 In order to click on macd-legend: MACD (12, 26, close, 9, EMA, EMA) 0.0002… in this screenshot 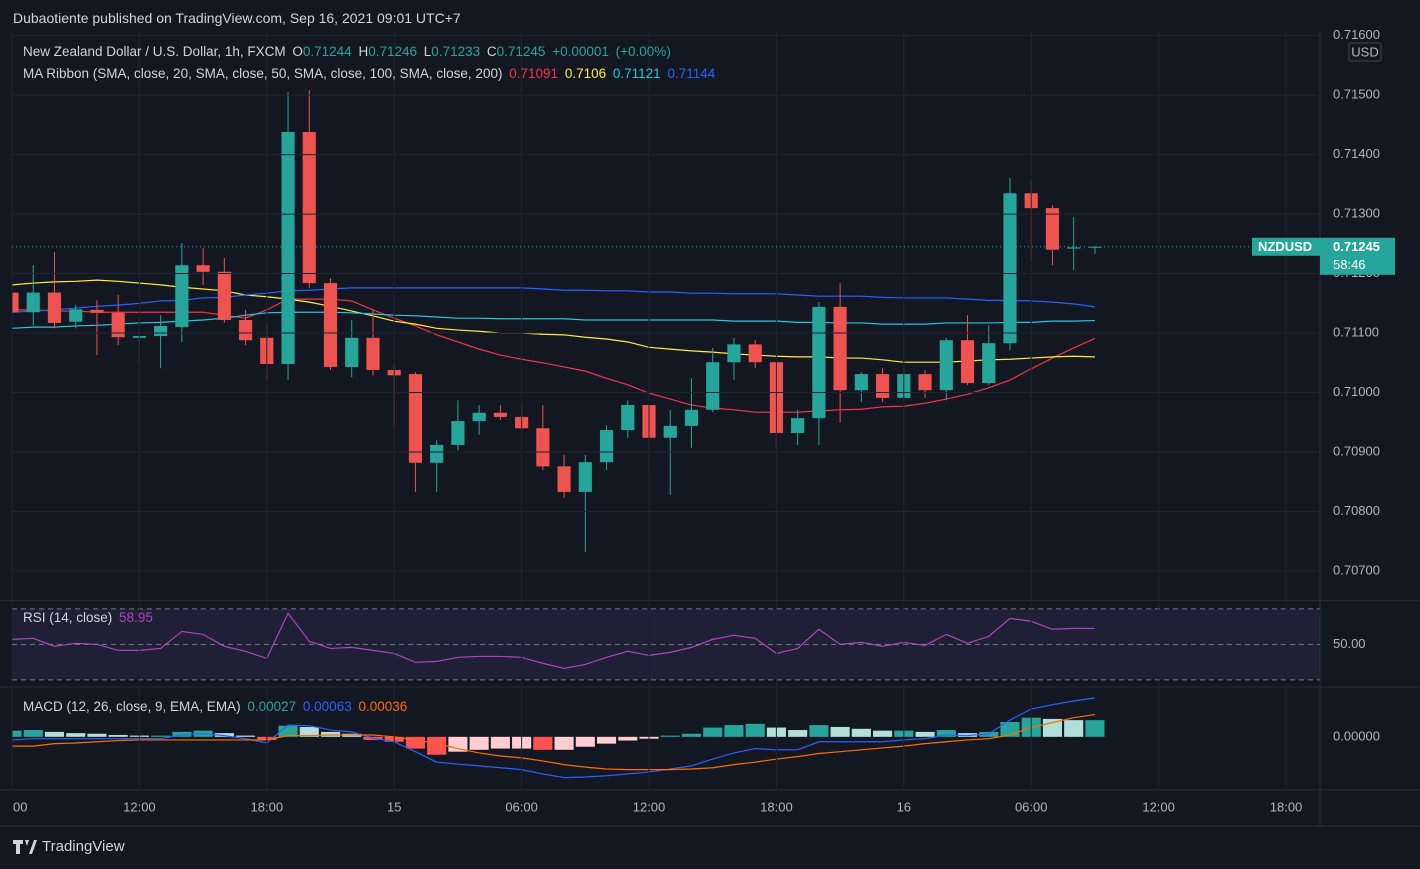, I will do `click(216, 706)`.